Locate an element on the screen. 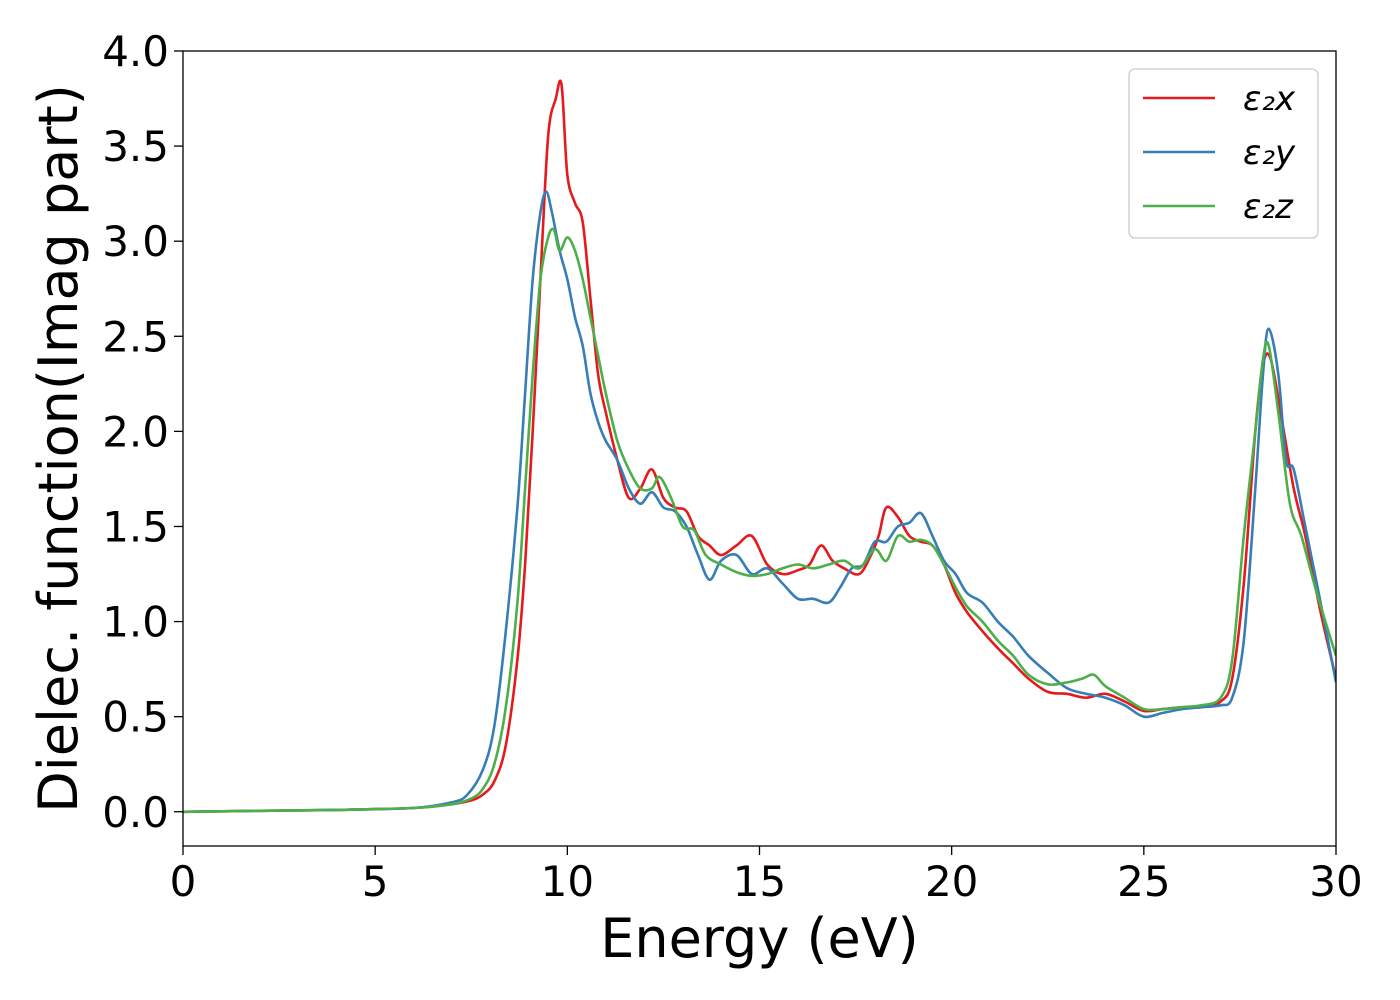  y-tick-label: 2.5 is located at coordinates (135, 336).